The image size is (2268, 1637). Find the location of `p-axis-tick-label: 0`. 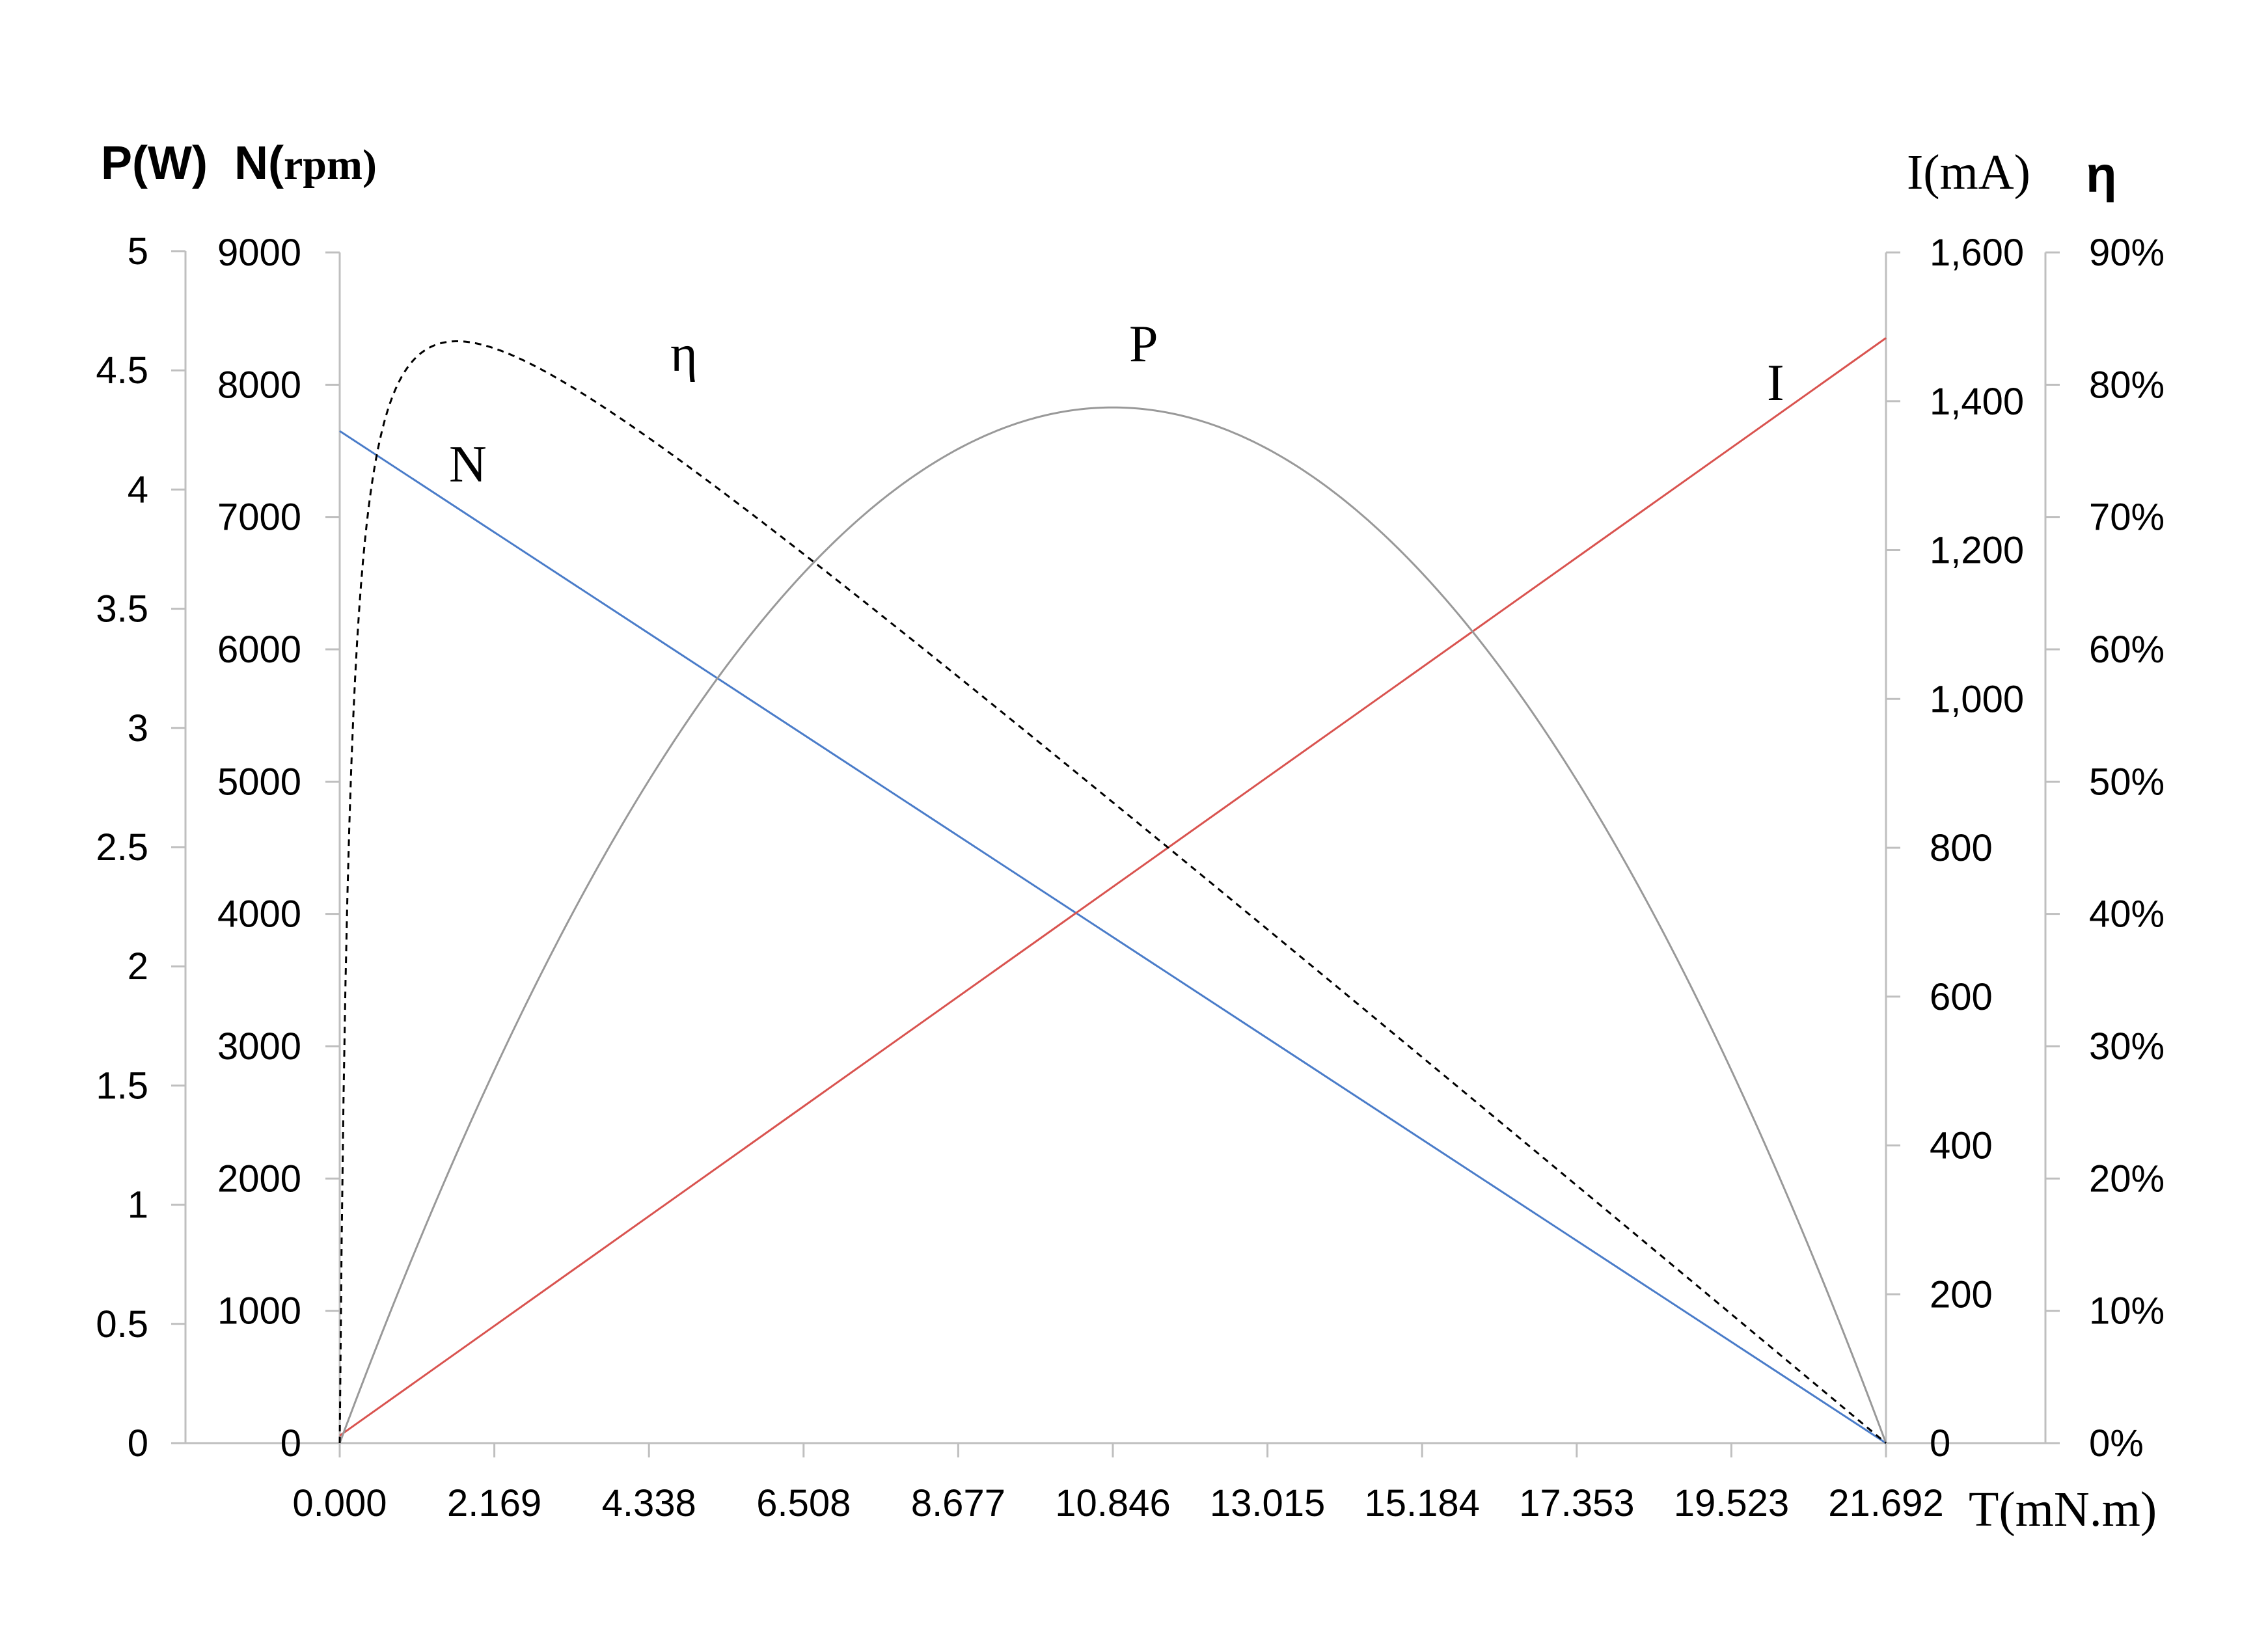

p-axis-tick-label: 0 is located at coordinates (138, 1443).